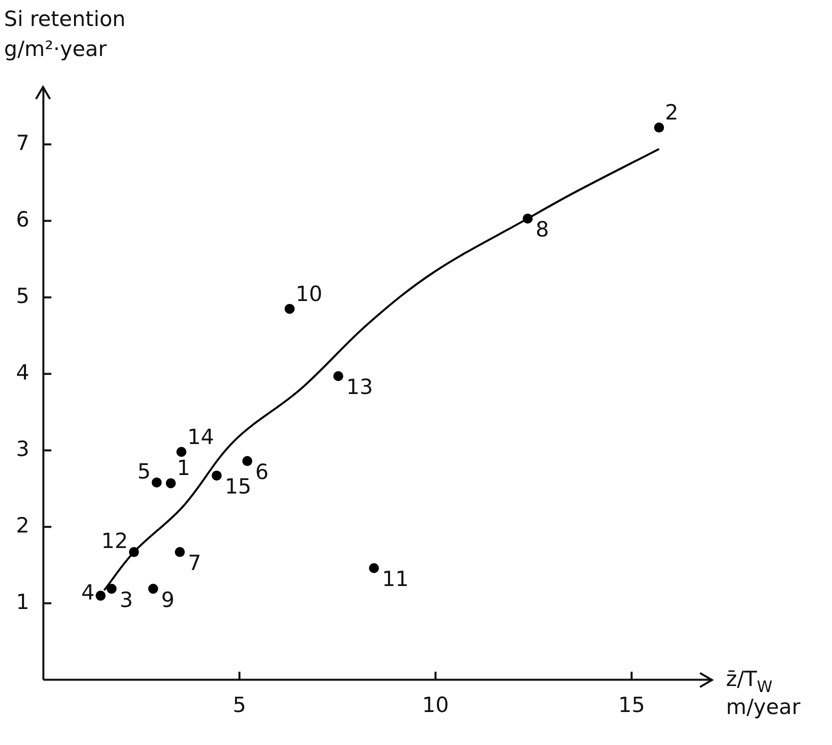 The height and width of the screenshot is (745, 832). I want to click on annotation: 12, so click(114, 541).